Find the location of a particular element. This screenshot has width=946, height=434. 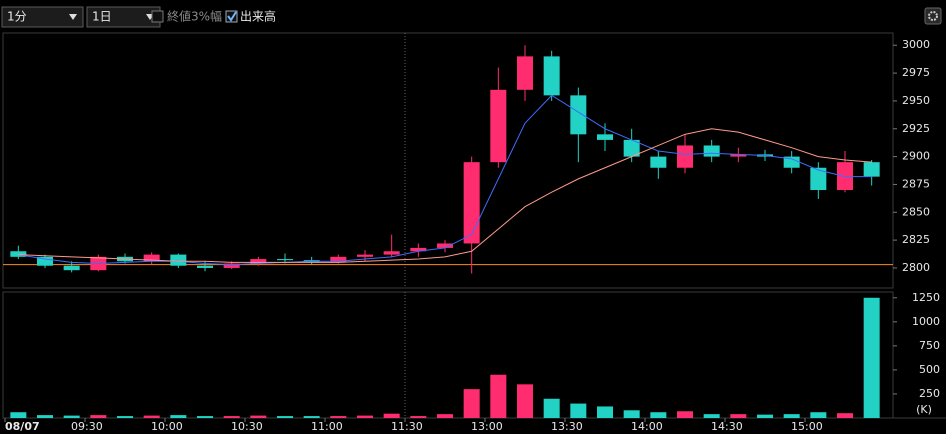

y-tick-label: 500 is located at coordinates (929, 369).